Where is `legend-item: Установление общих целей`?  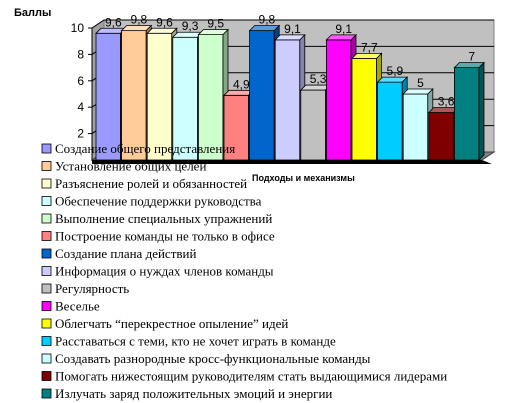 legend-item: Установление общих целей is located at coordinates (123, 166).